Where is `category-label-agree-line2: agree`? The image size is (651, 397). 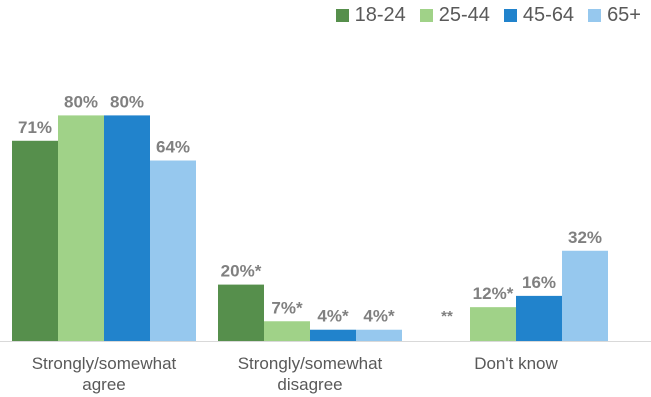
category-label-agree-line2: agree is located at coordinates (103, 384).